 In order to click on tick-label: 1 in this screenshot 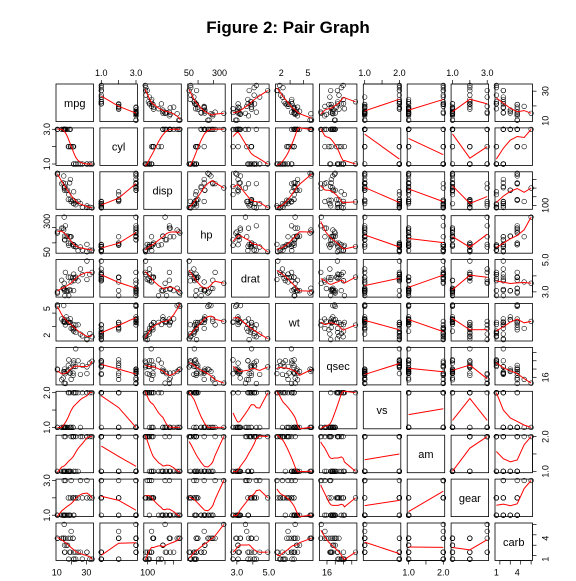, I will do `click(496, 572)`.